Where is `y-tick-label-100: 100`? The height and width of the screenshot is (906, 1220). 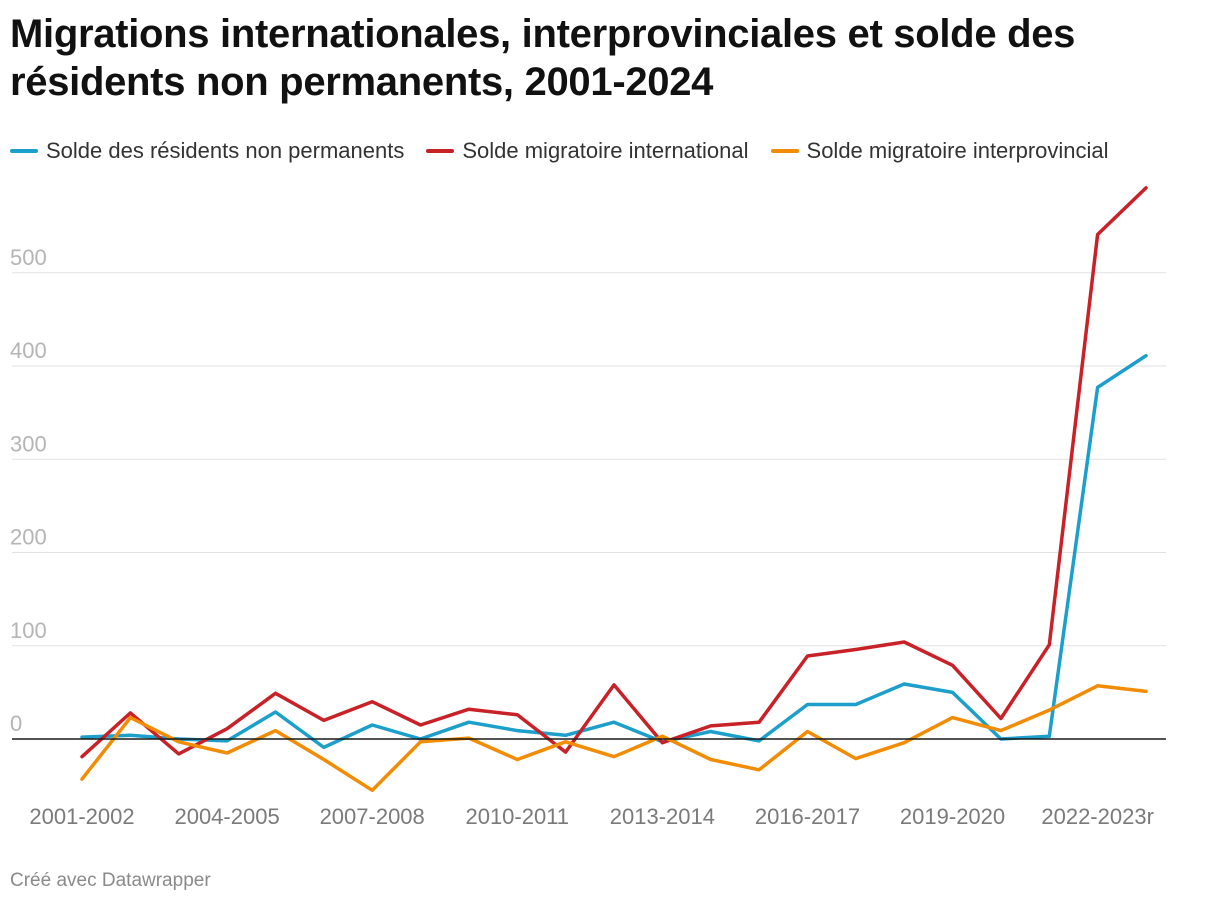 y-tick-label-100: 100 is located at coordinates (28, 630).